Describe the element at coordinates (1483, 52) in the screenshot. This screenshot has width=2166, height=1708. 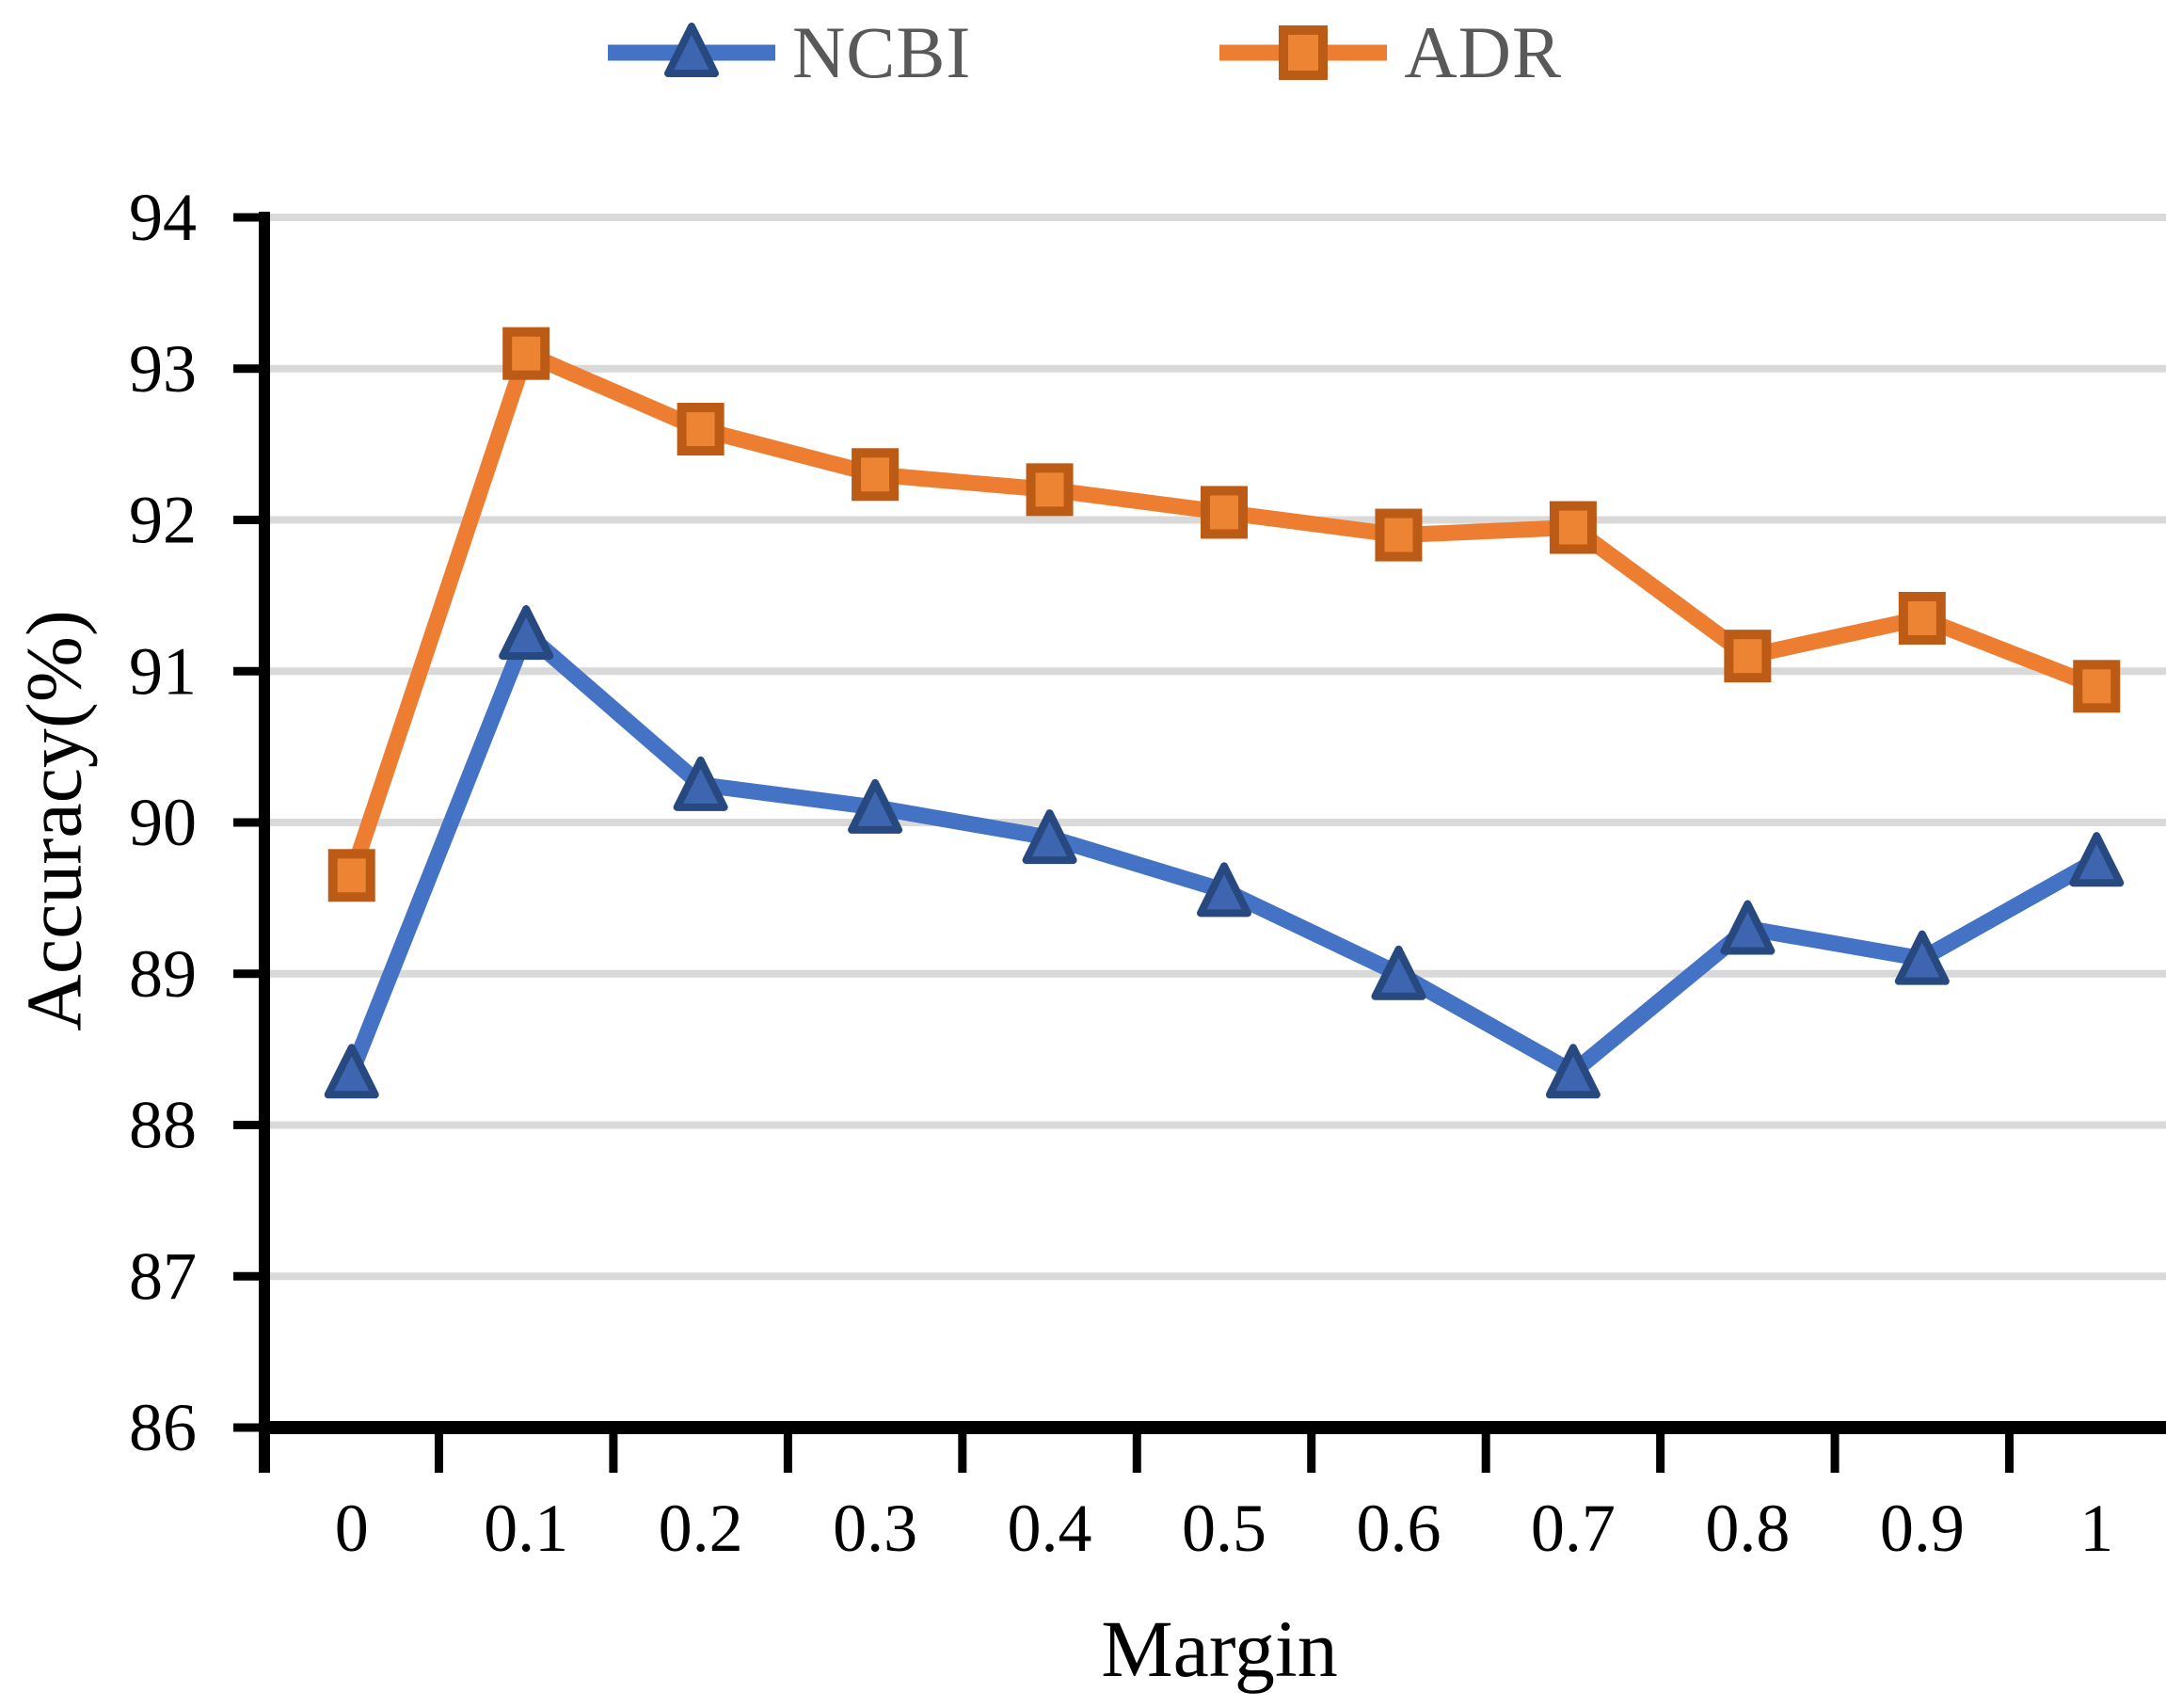
I see `legend-label-adr: ADR` at that location.